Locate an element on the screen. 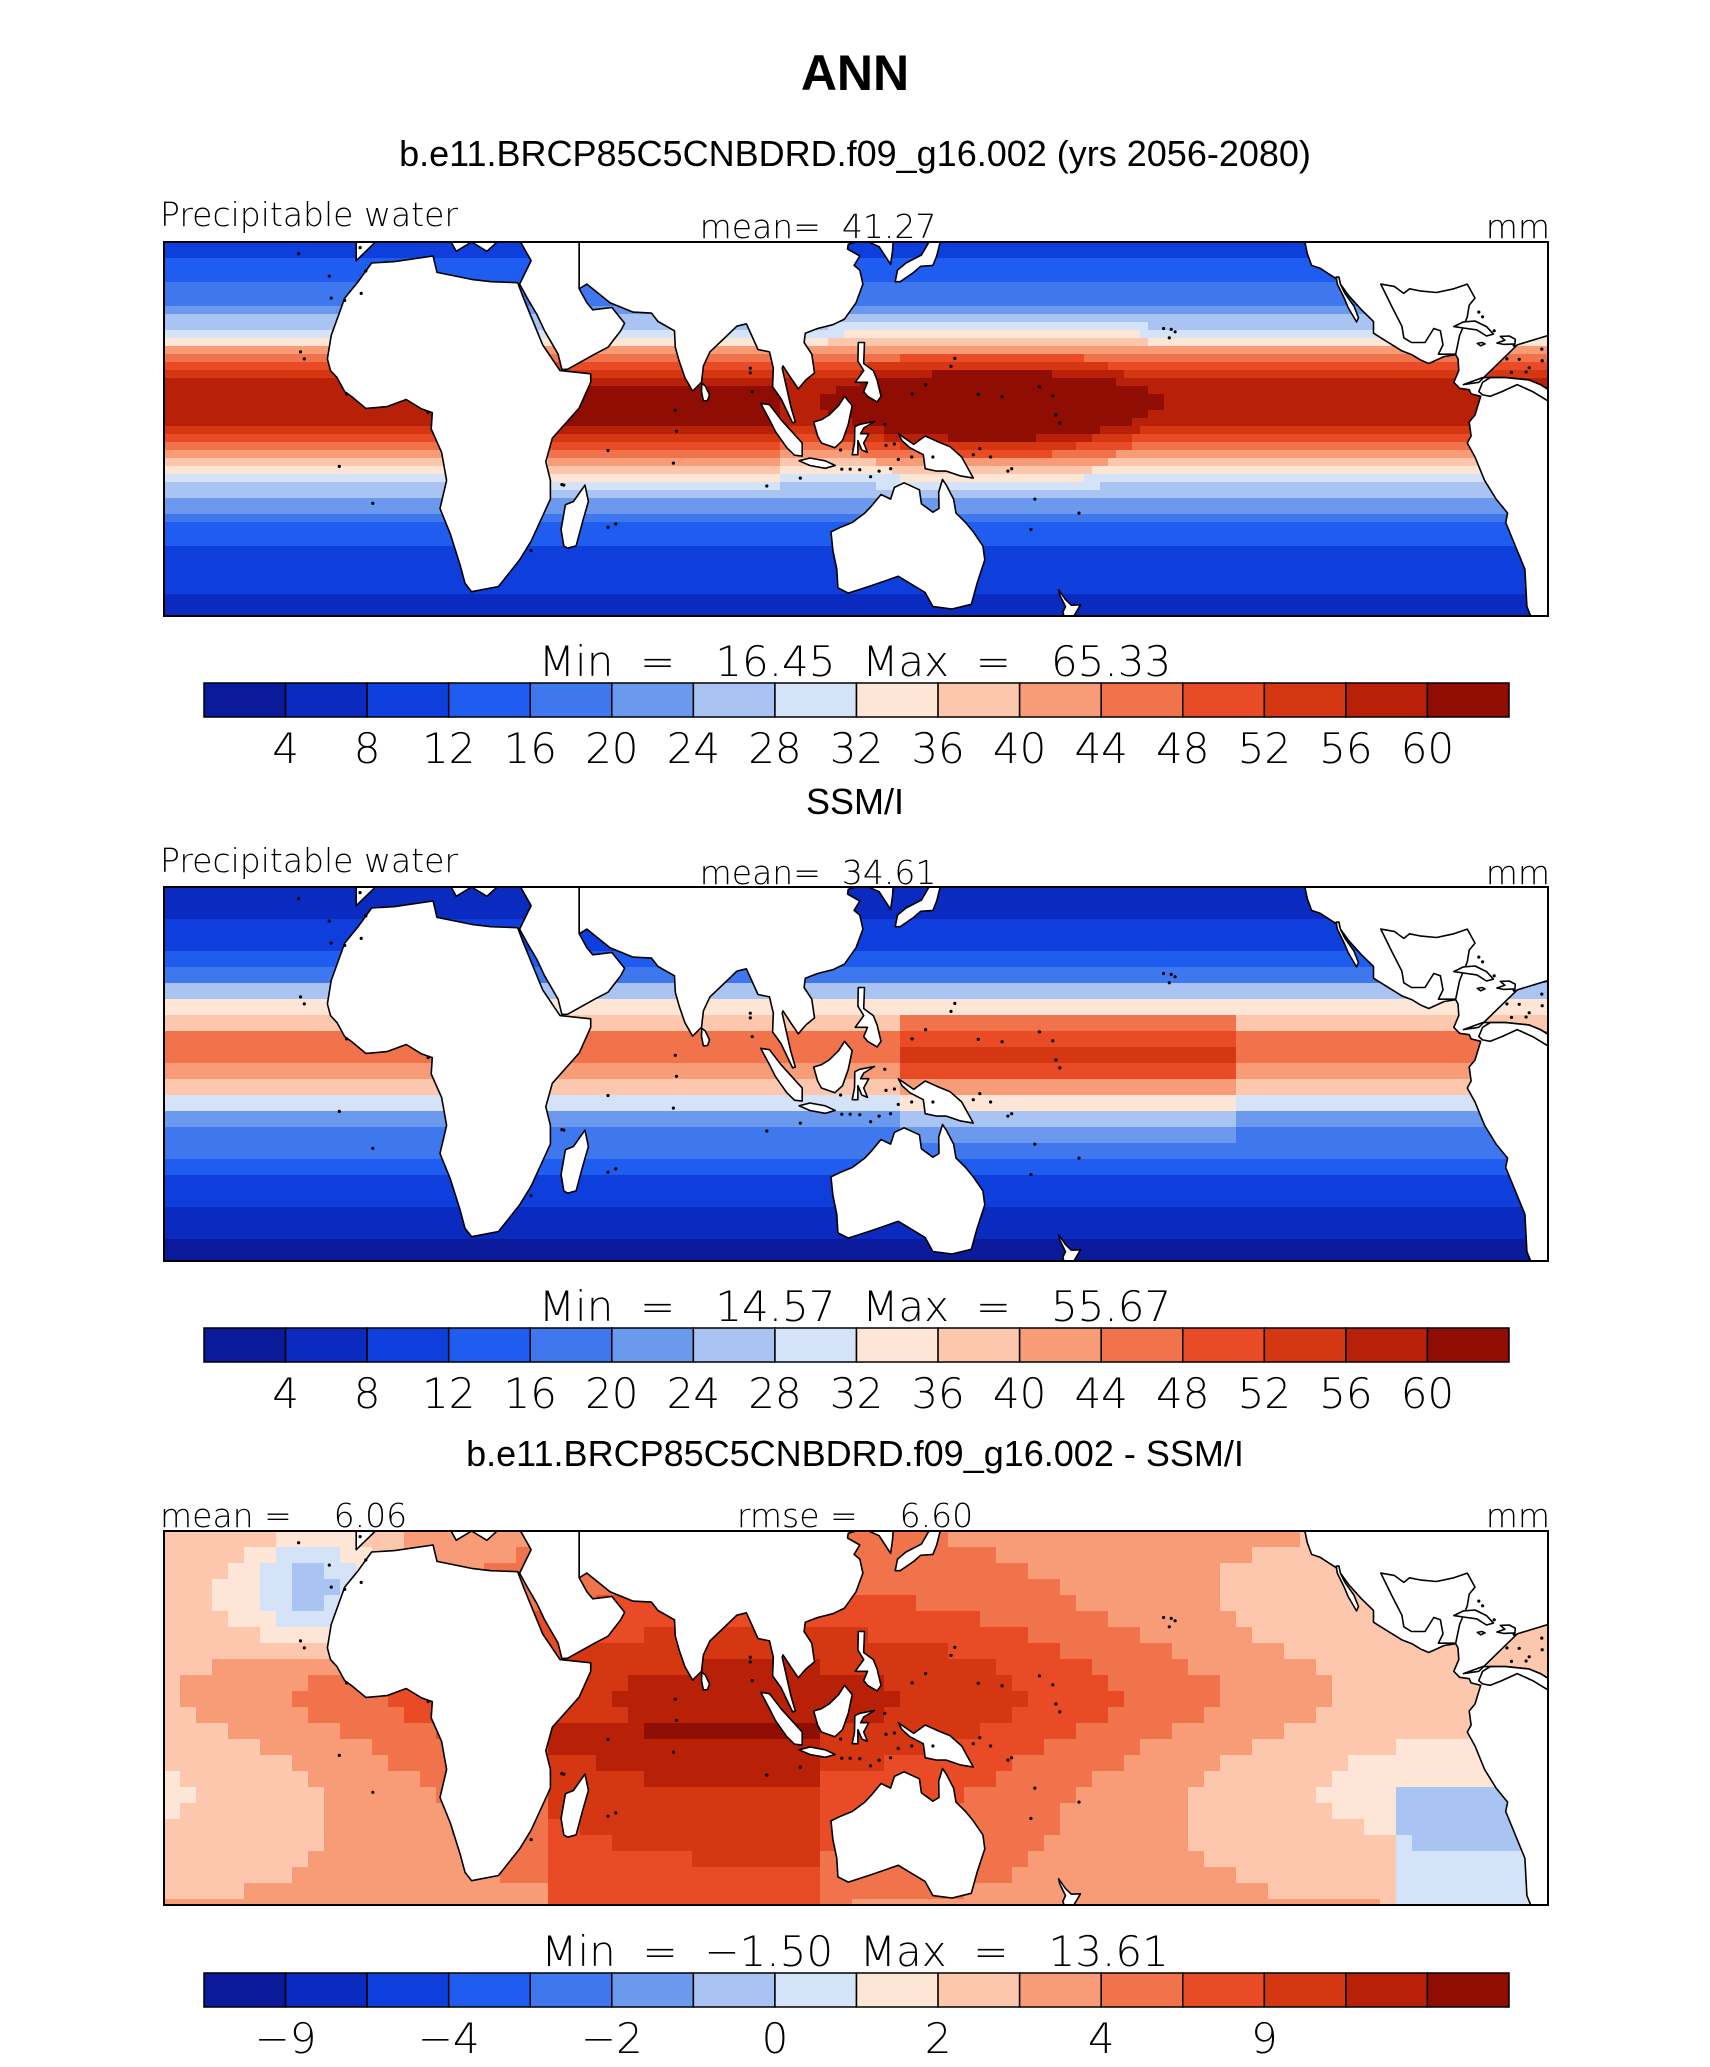 This screenshot has height=2067, width=1710. colorbar-tick-label: 20 is located at coordinates (611, 1393).